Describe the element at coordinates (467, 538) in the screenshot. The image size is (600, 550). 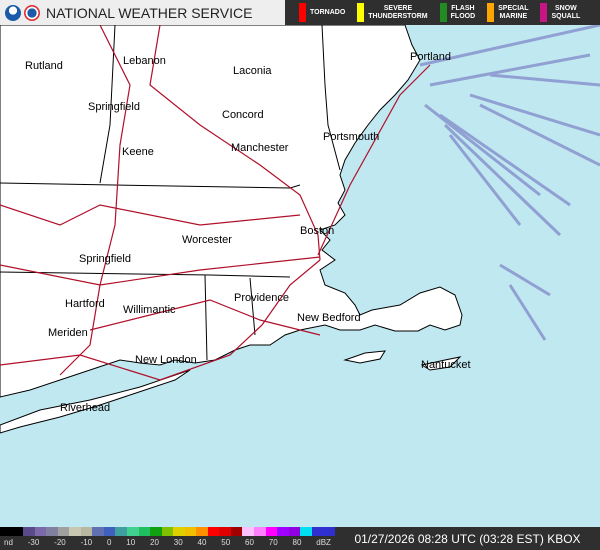
I see `timestamp: 01/27/2026 08:28 UTC (03:28 EST) KBOX` at that location.